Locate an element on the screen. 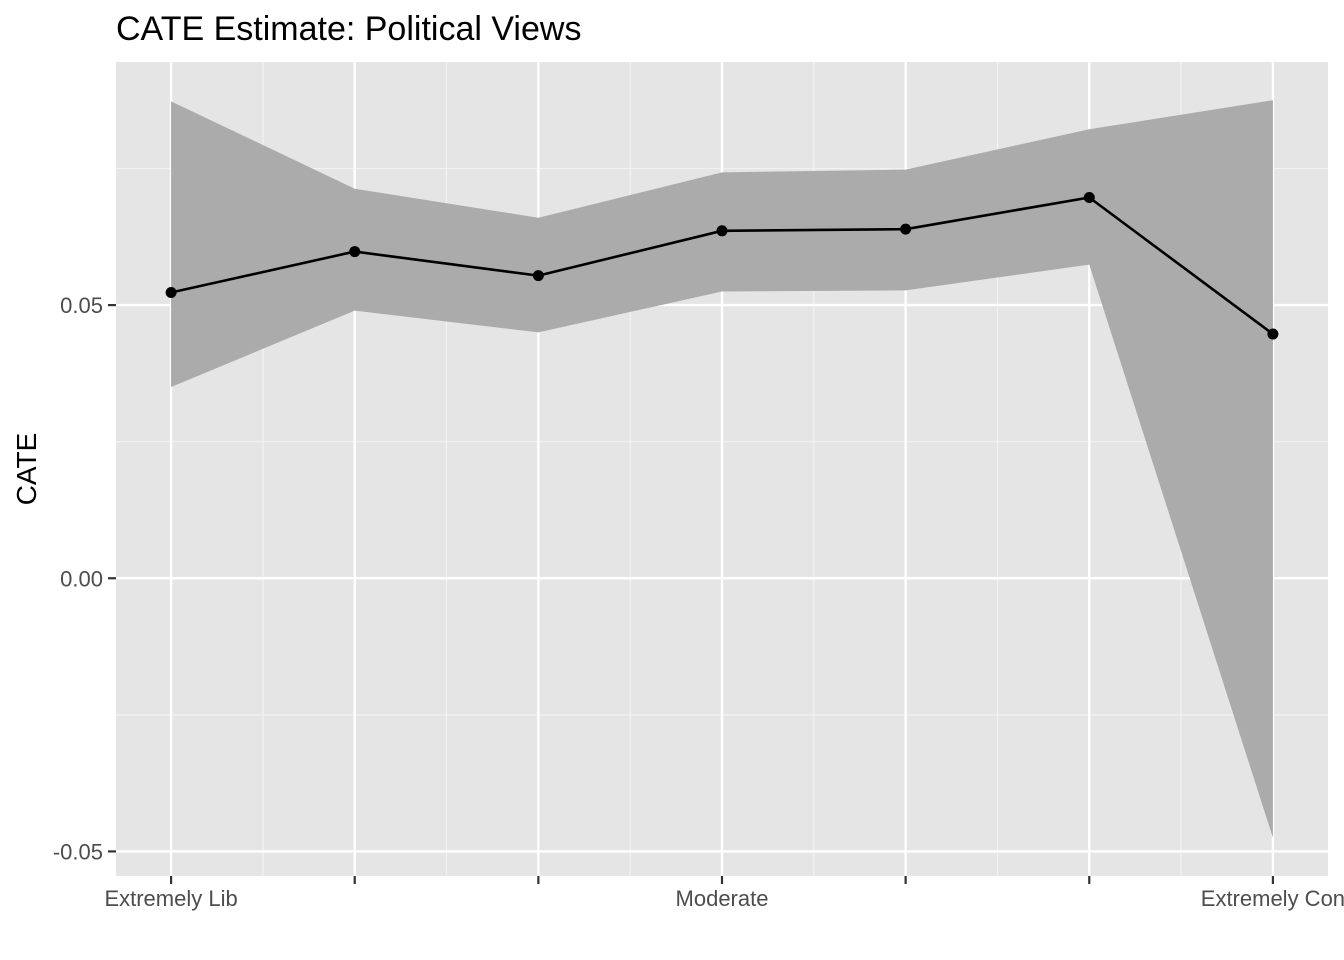 This screenshot has height=960, width=1344. x-axis: Extremely Lib Moderate Extremely Con is located at coordinates (724, 893).